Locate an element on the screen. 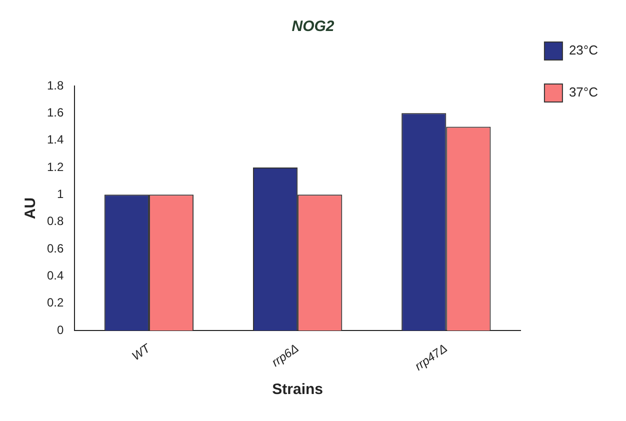  y-tick-label: 1.6 is located at coordinates (55, 112).